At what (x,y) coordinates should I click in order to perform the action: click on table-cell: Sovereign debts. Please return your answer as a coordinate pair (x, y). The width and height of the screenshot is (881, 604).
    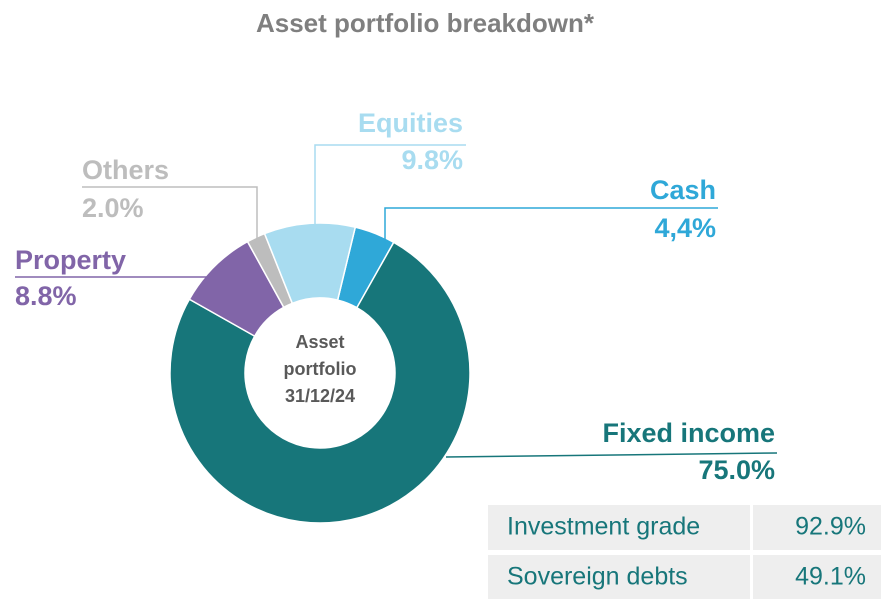
    Looking at the image, I should click on (597, 577).